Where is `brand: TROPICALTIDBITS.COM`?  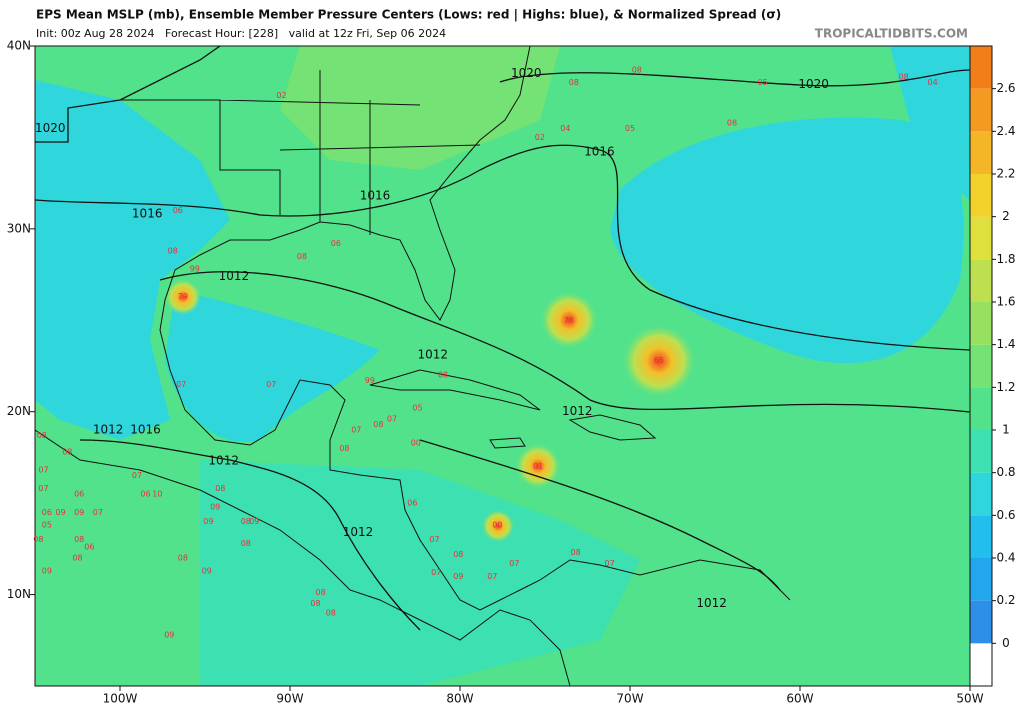 brand: TROPICALTIDBITS.COM is located at coordinates (891, 34).